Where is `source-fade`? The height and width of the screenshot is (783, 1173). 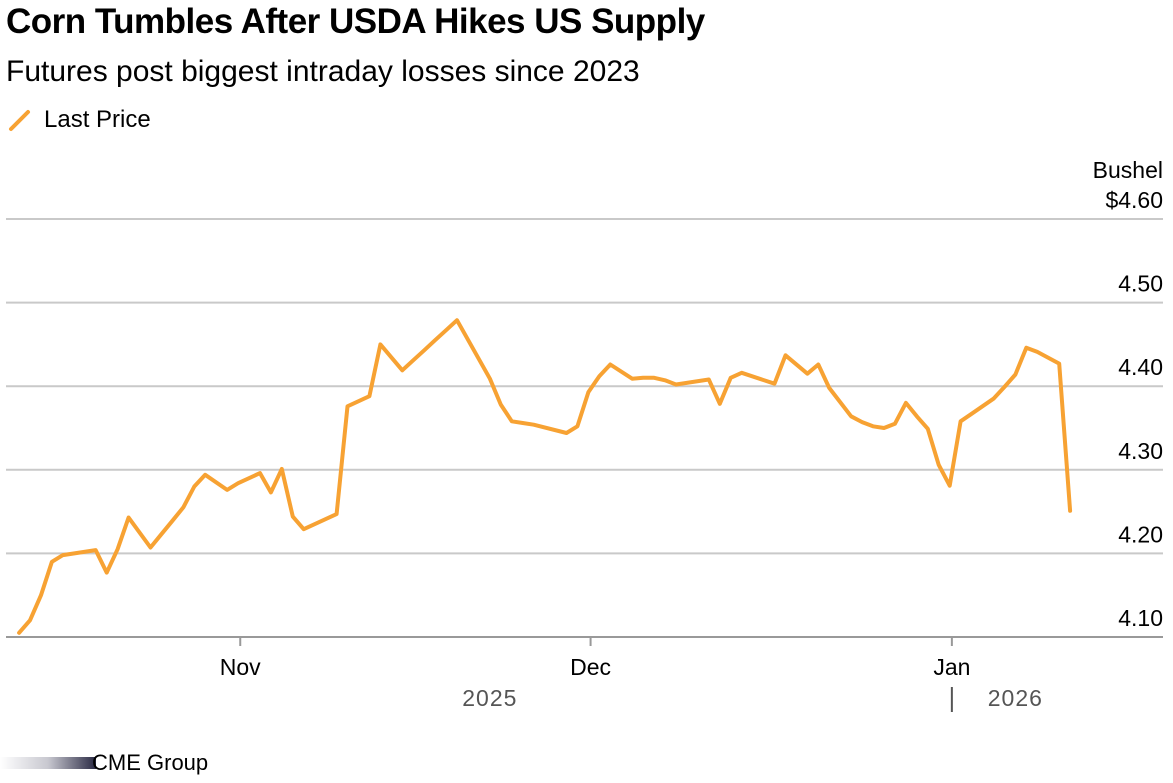 source-fade is located at coordinates (48, 763).